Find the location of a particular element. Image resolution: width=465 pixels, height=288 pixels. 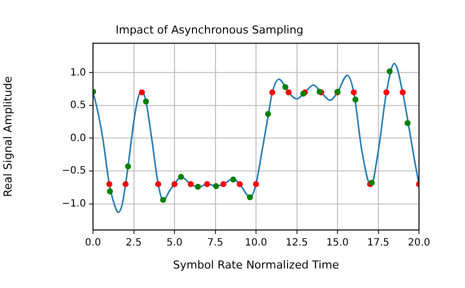

y-tick-label: 0.5 is located at coordinates (78, 106).